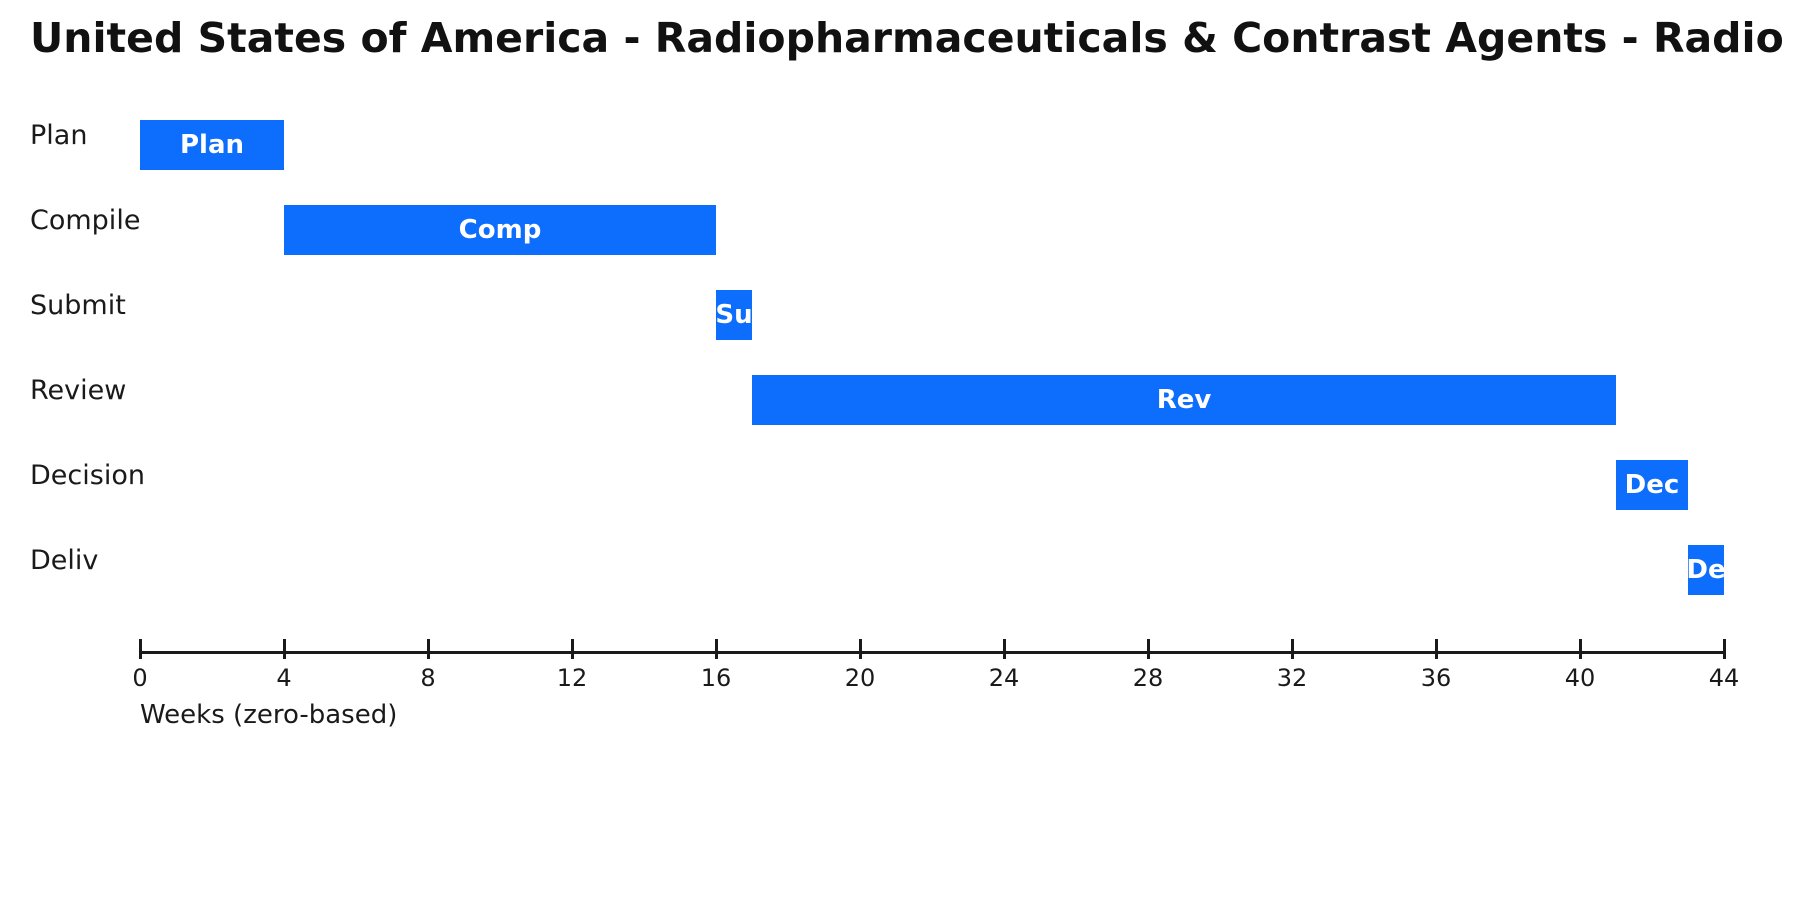 The image size is (1800, 900). I want to click on x-axis-tick-label: 8, so click(428, 678).